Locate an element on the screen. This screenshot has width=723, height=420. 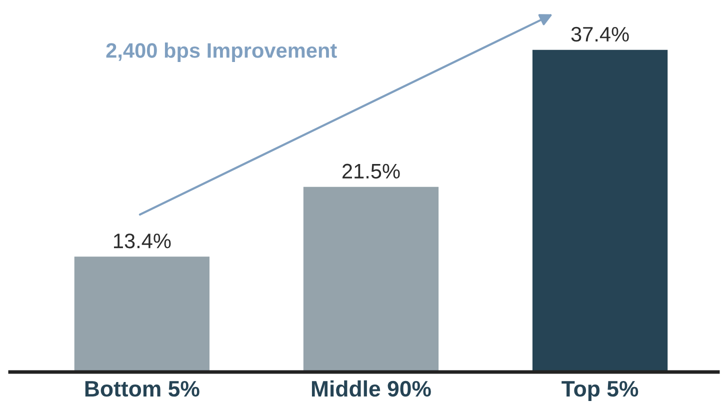
x-tick-label: Middle 90% is located at coordinates (371, 388).